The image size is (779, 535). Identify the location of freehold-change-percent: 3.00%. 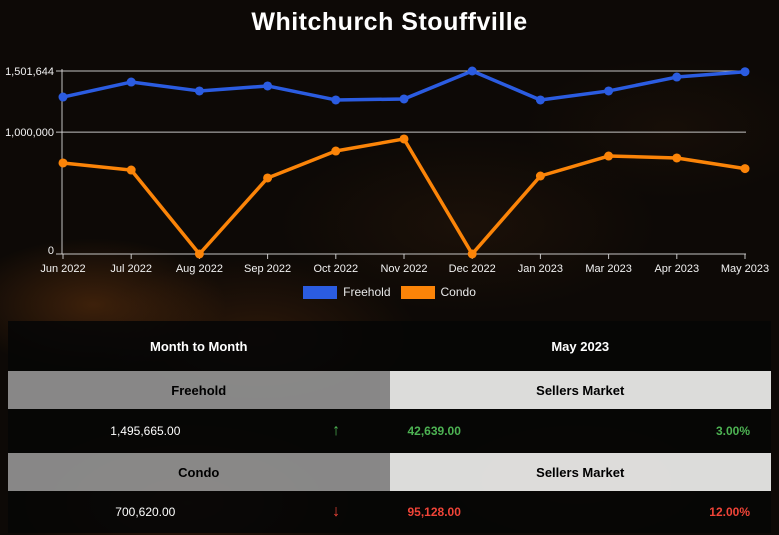
(732, 431).